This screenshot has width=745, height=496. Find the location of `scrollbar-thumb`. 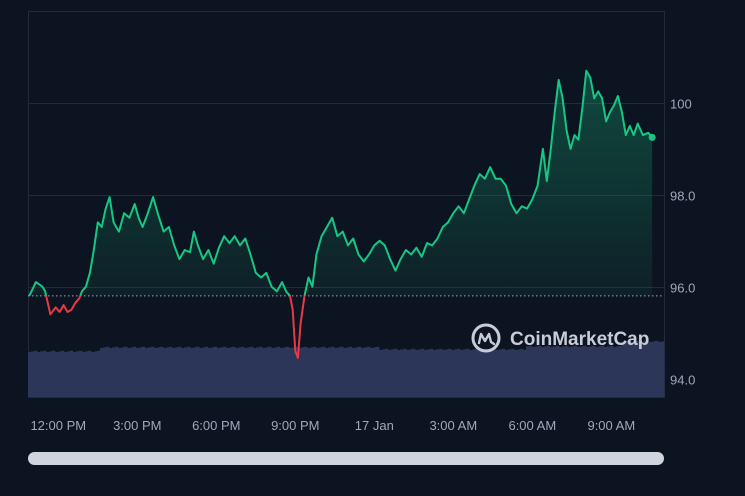

scrollbar-thumb is located at coordinates (346, 458).